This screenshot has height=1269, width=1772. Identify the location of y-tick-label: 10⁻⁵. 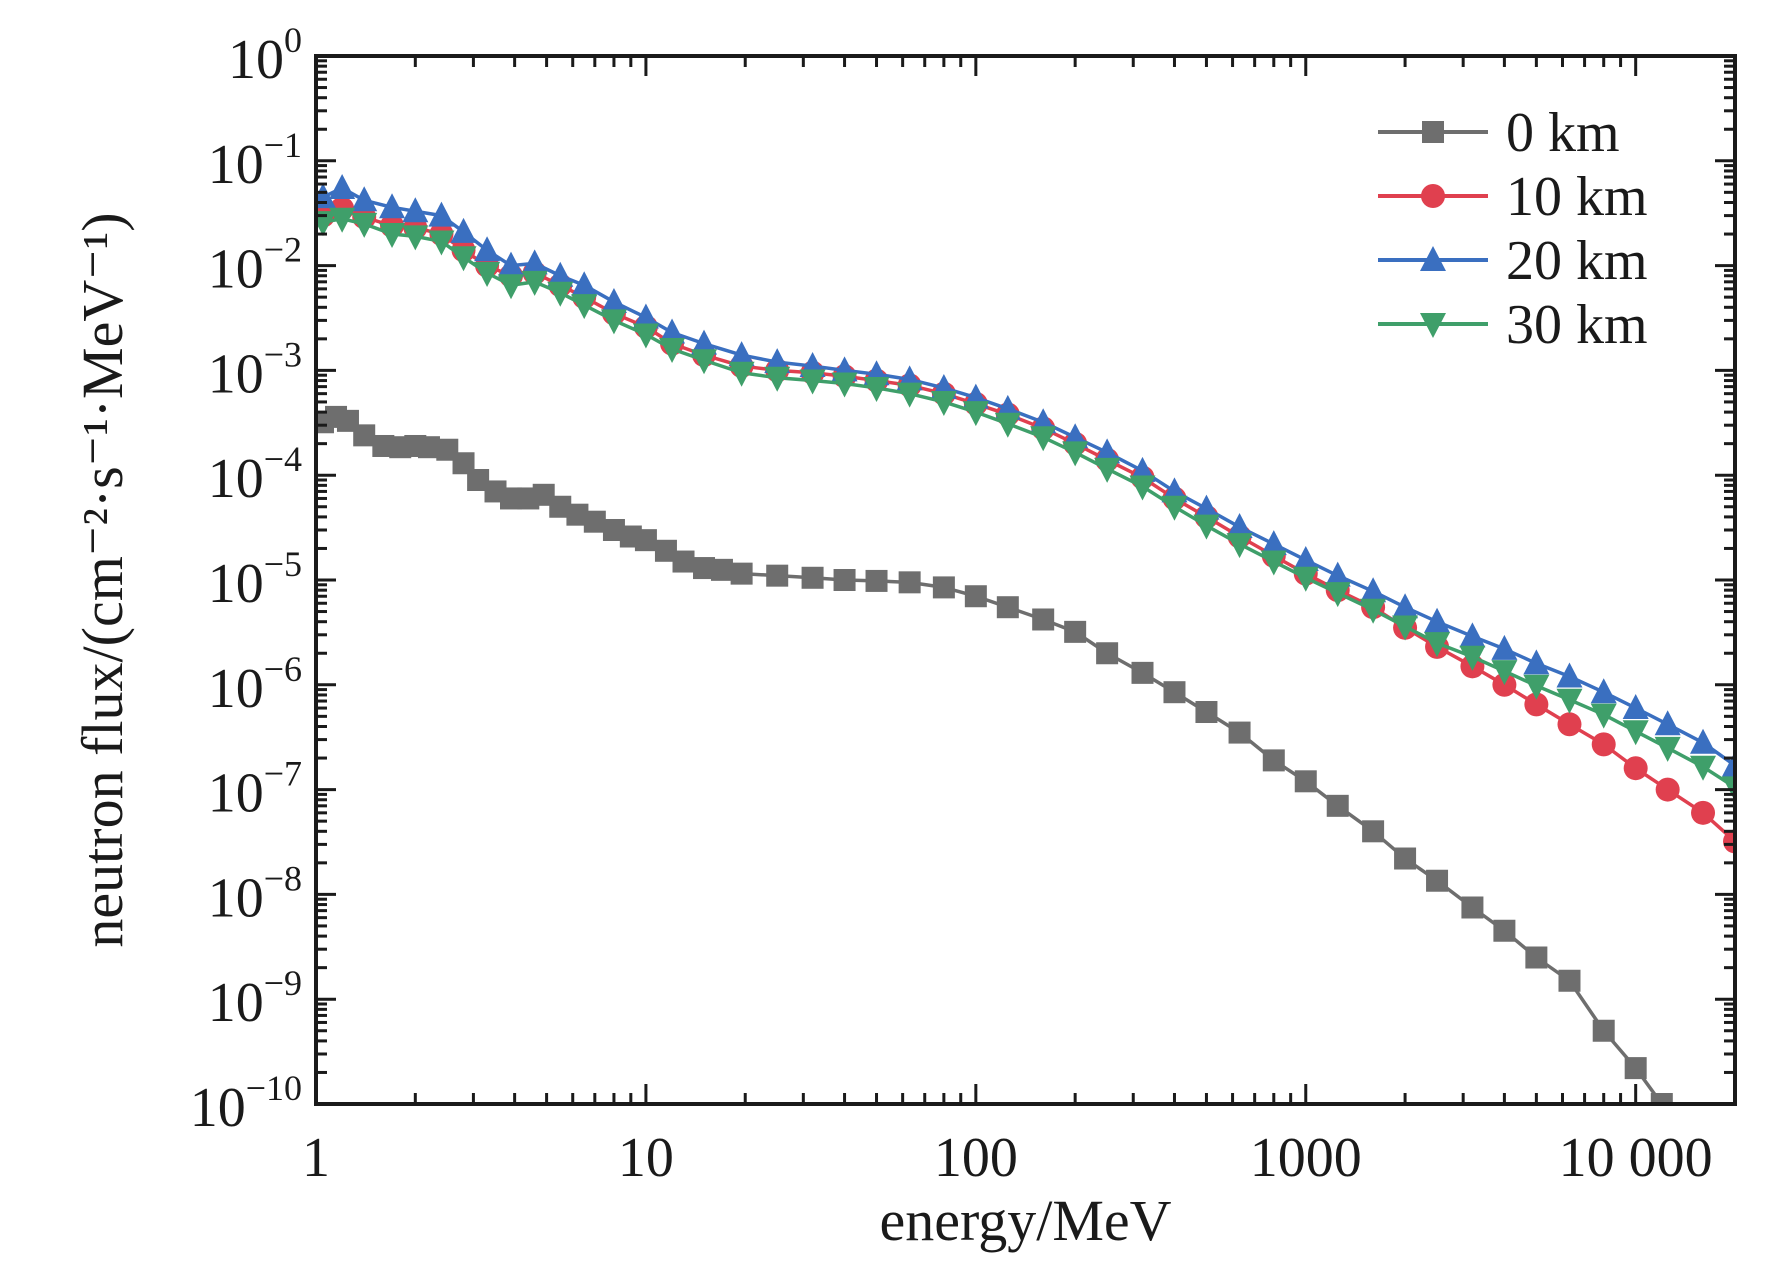
(255, 579).